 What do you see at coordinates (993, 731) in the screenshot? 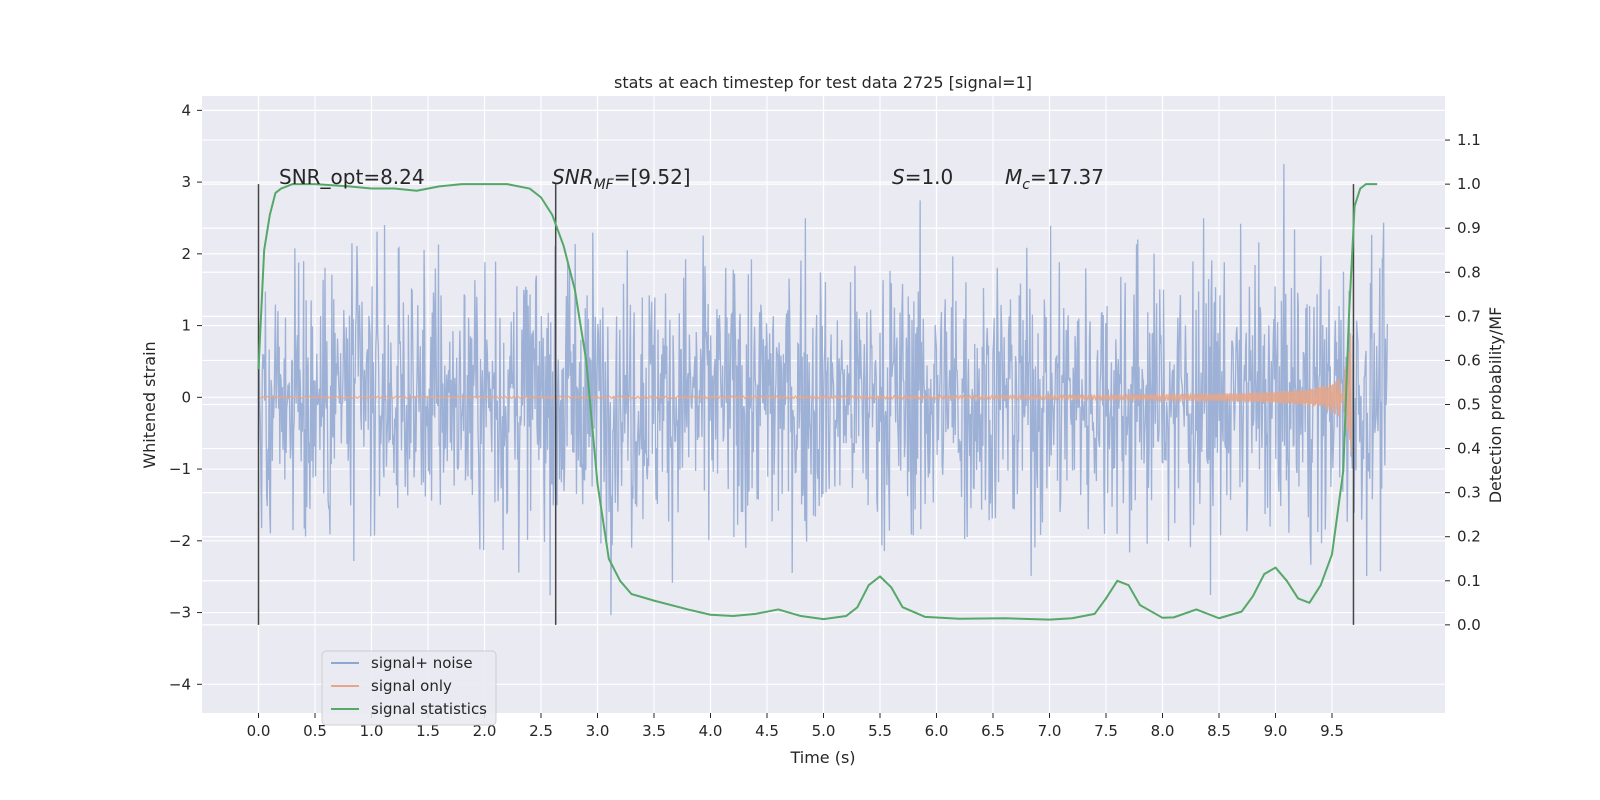
I see `x-tick-label: 6.5` at bounding box center [993, 731].